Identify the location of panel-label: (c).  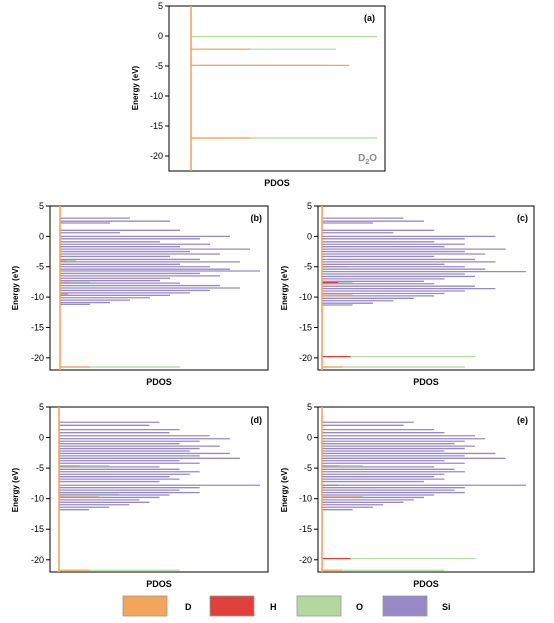
(522, 218).